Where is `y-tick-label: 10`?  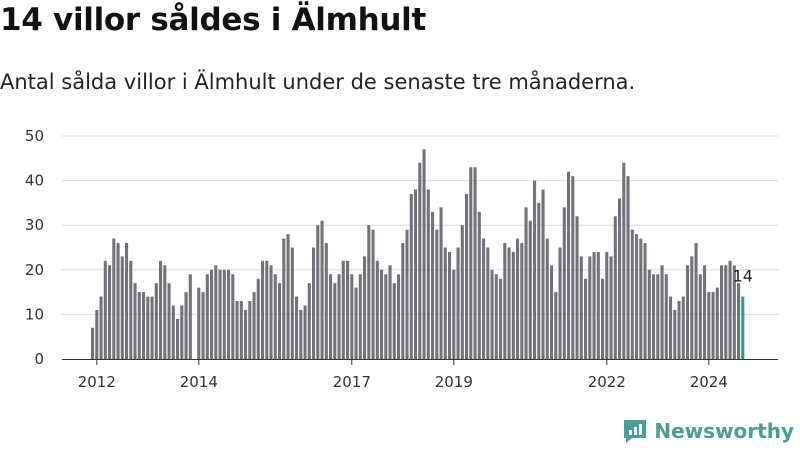 y-tick-label: 10 is located at coordinates (34, 314).